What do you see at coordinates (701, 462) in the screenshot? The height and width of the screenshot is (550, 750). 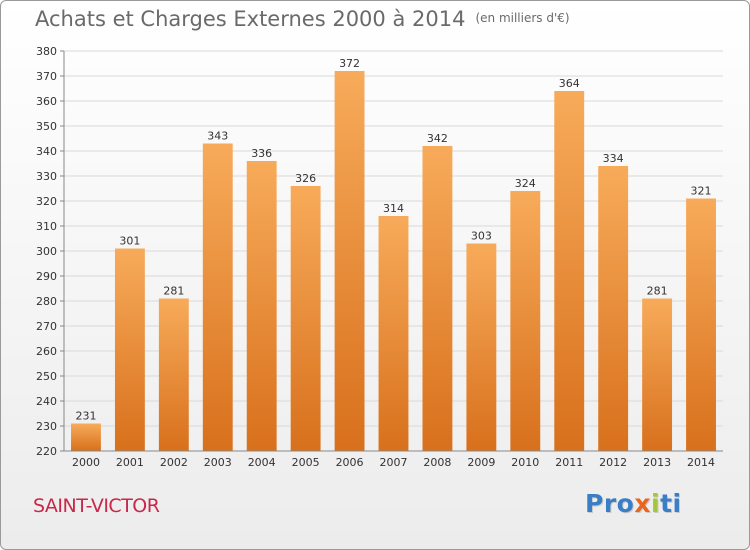 I see `x-tick-label: 2014` at bounding box center [701, 462].